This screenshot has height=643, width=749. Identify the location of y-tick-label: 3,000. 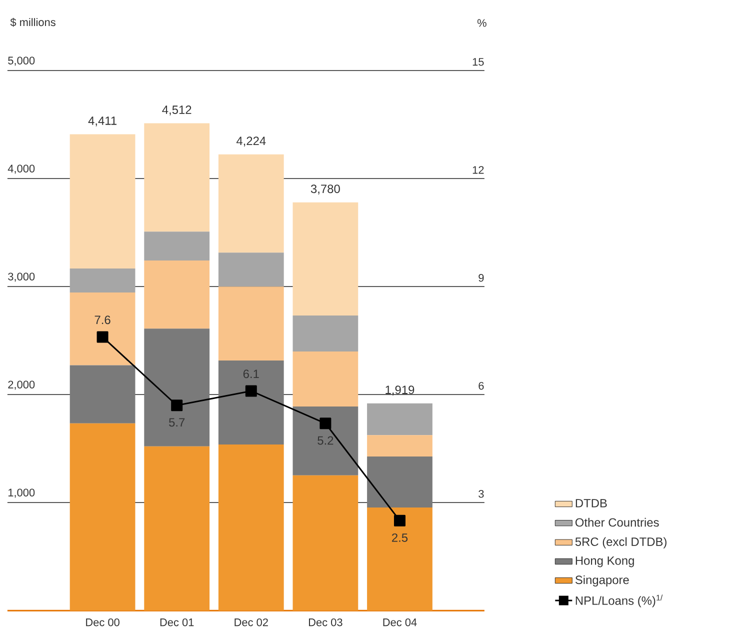
(21, 277).